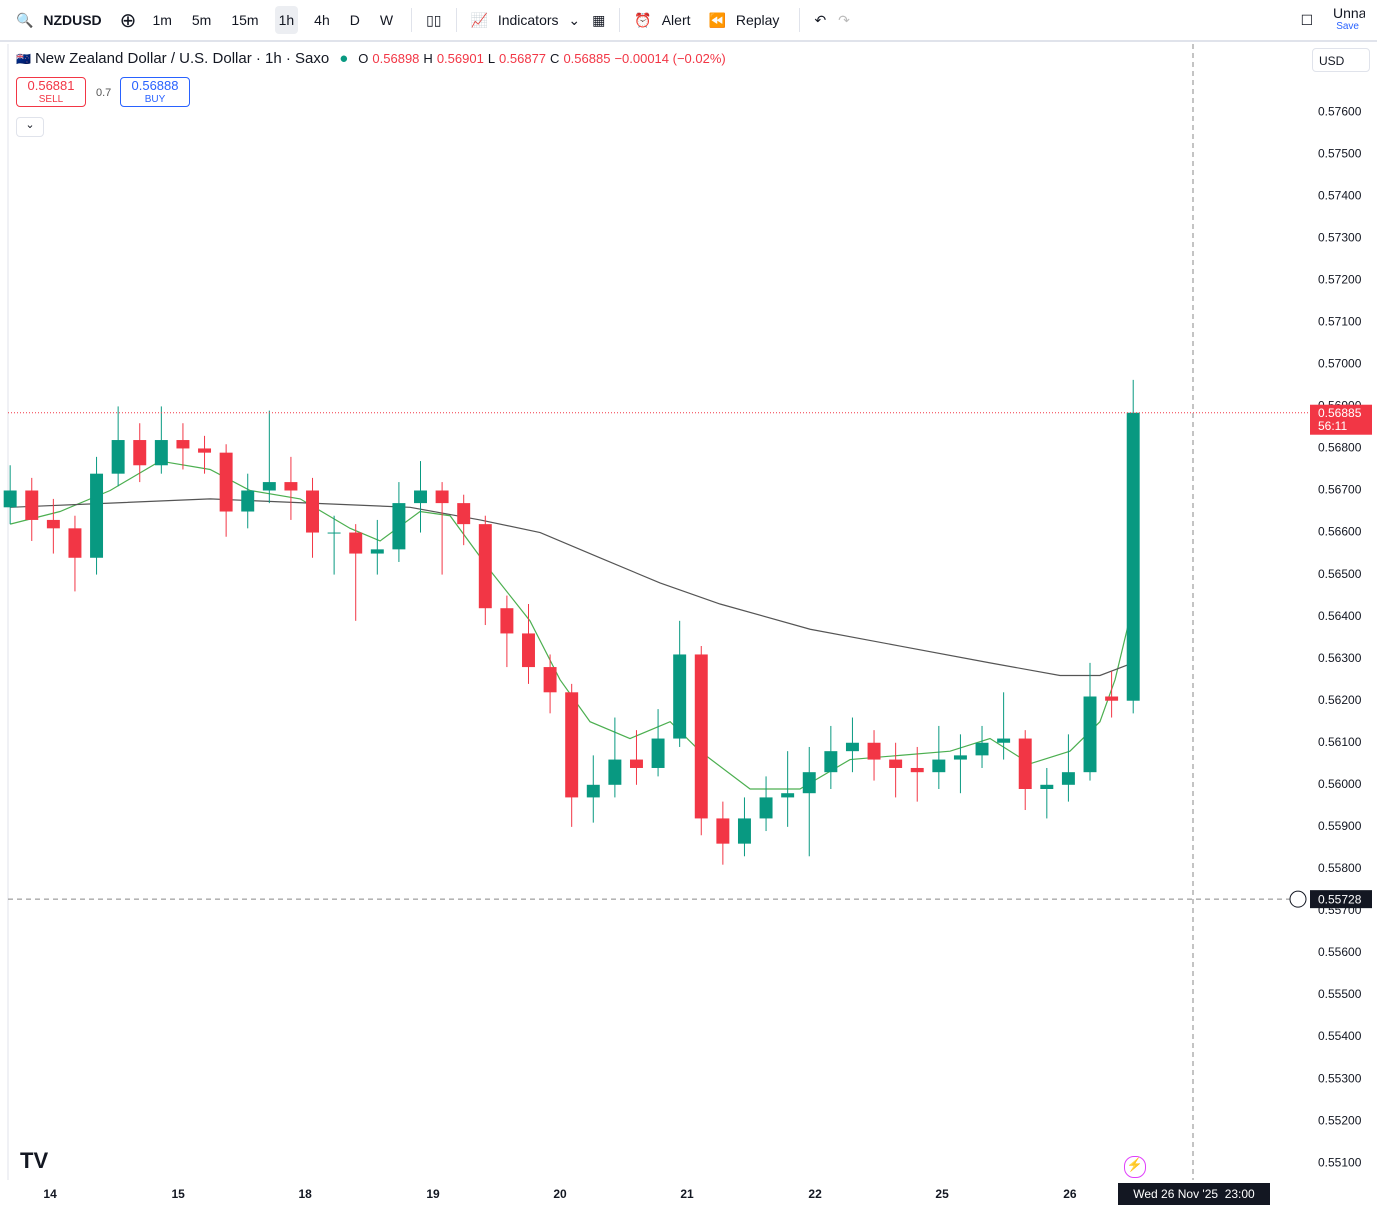  What do you see at coordinates (1346, 20) in the screenshot?
I see `layout-name: UnnarSave` at bounding box center [1346, 20].